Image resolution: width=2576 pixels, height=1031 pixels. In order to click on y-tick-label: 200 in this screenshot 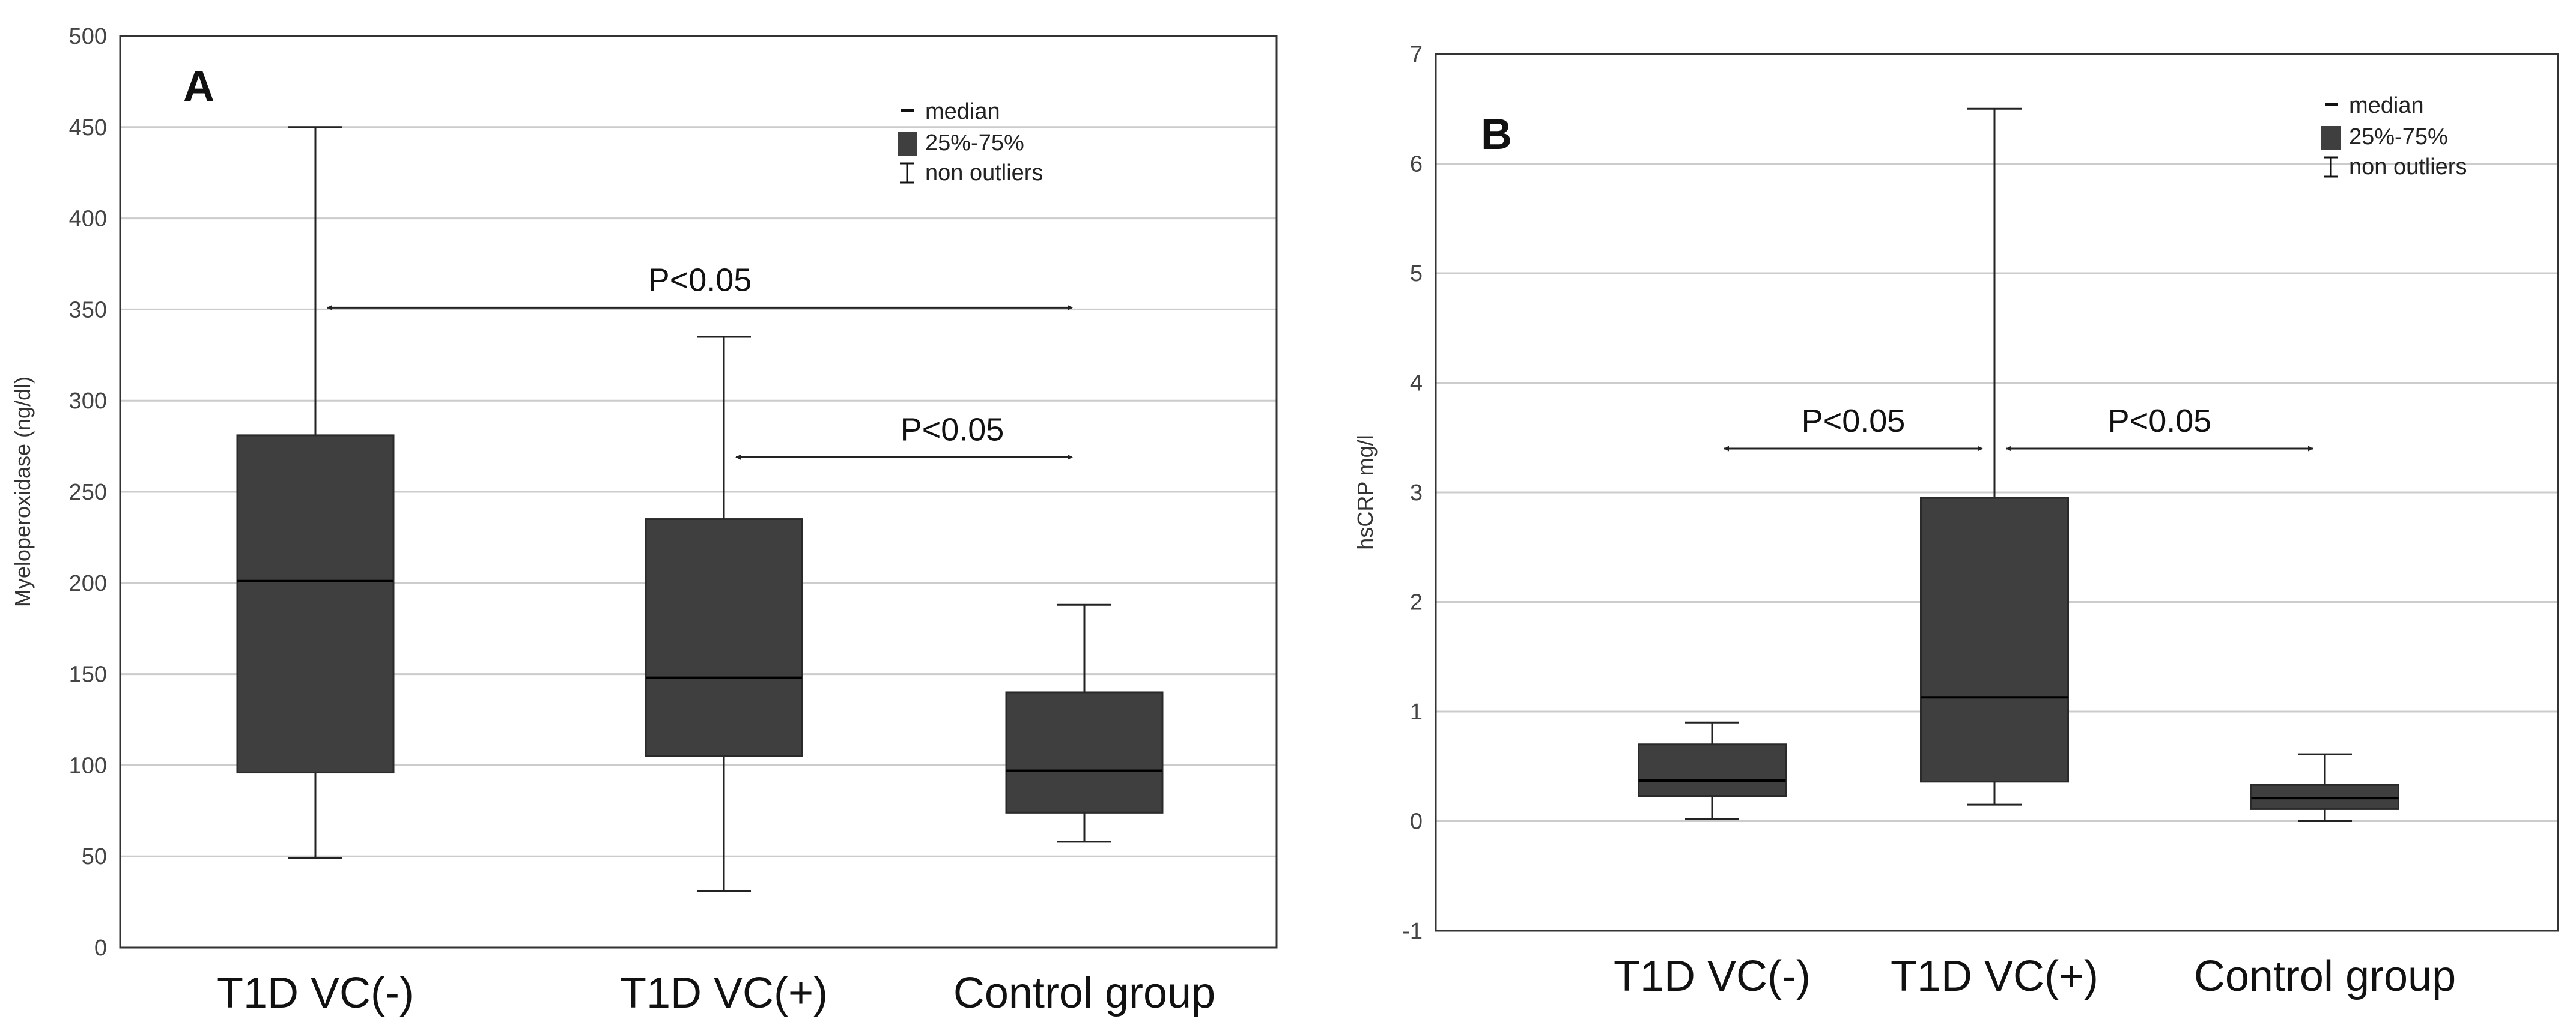, I will do `click(88, 583)`.